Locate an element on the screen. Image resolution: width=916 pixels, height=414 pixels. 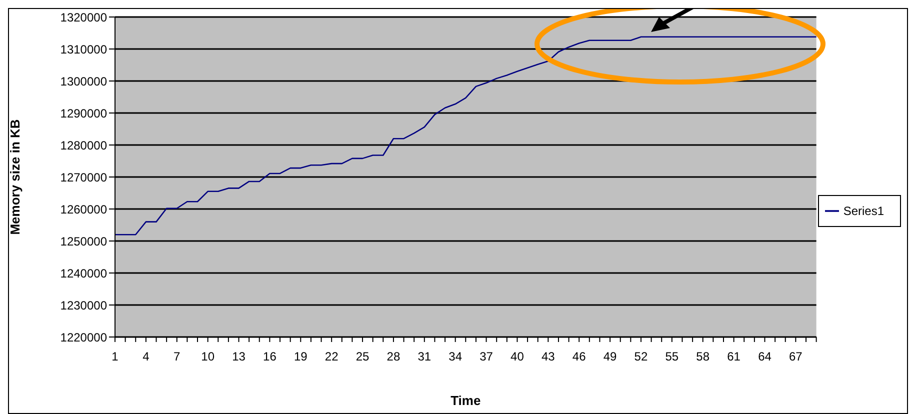
y-tick-label: 1290000 is located at coordinates (84, 113).